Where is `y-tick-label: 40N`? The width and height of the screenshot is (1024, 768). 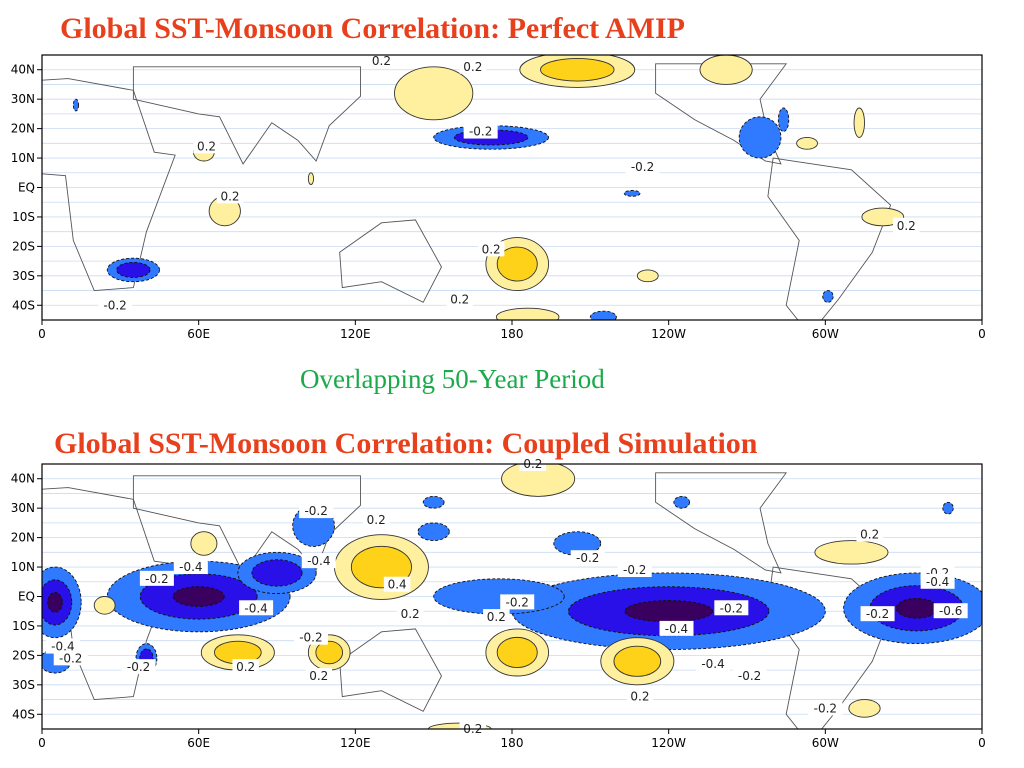 y-tick-label: 40N is located at coordinates (23, 70).